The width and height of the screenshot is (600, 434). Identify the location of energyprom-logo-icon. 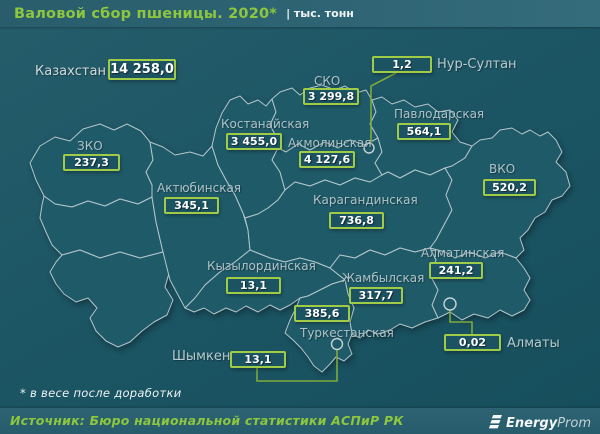
(496, 421).